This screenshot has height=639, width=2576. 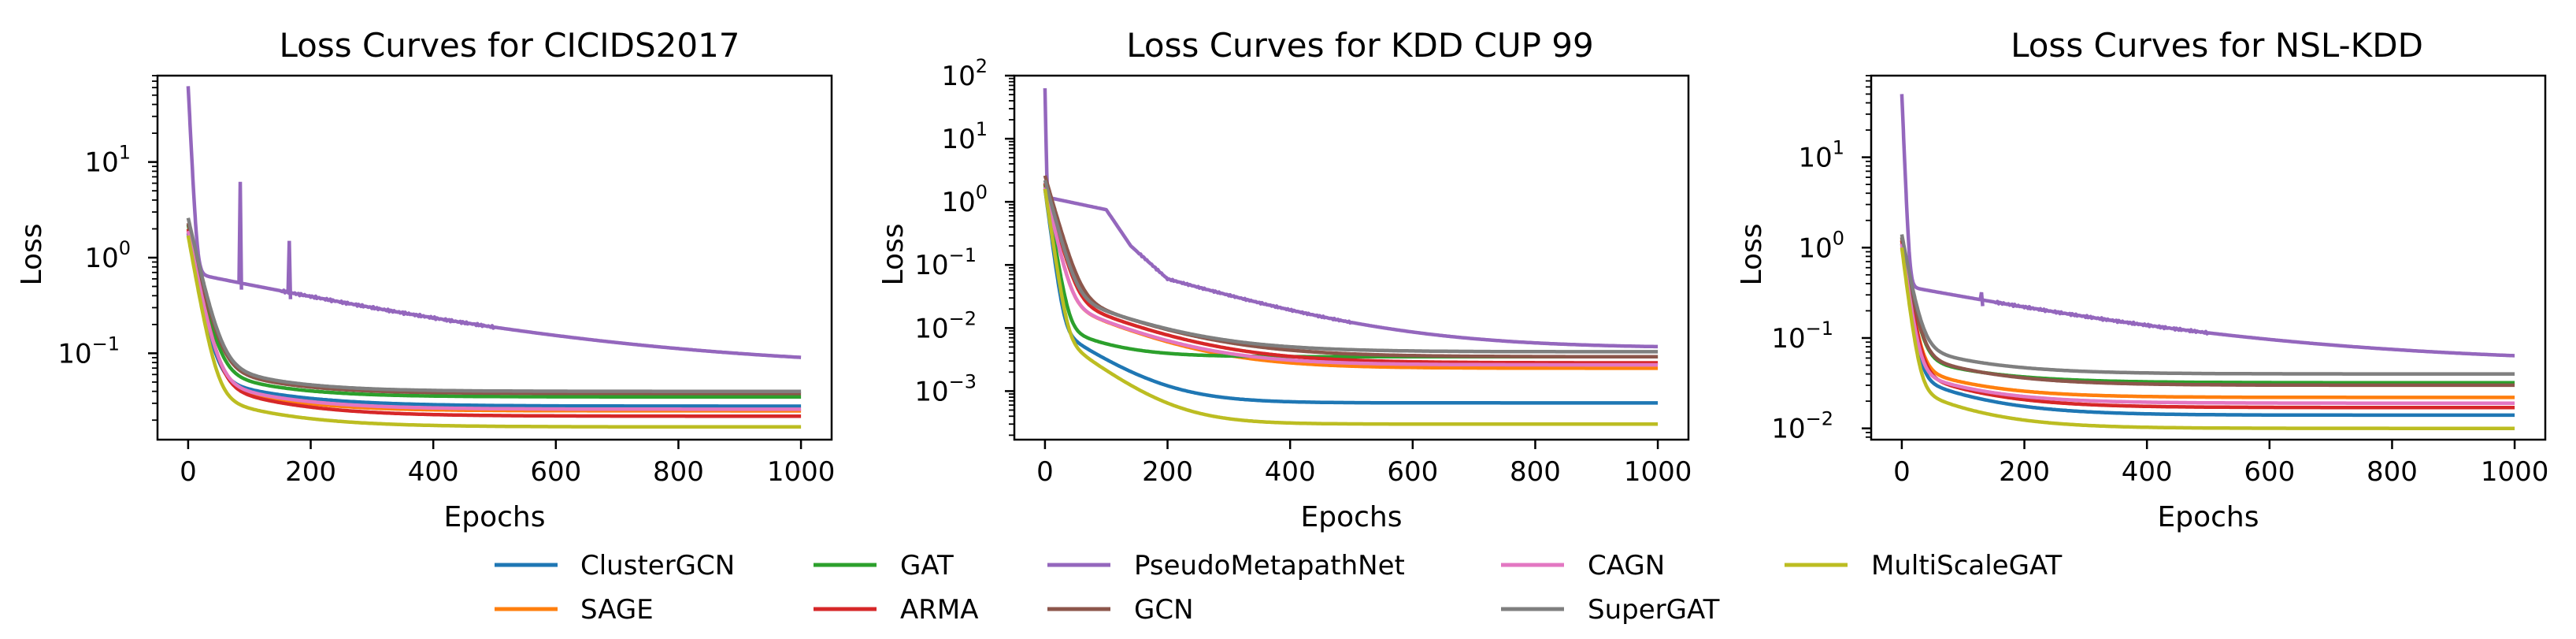 I want to click on legend-entry-sage: SAGE, so click(x=574, y=610).